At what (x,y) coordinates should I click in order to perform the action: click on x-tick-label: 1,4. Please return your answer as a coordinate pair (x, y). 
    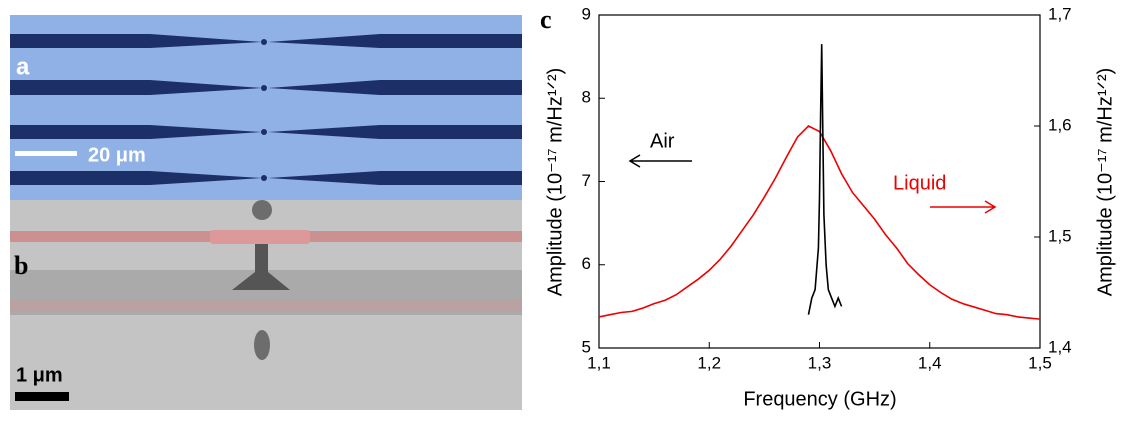
    Looking at the image, I should click on (930, 362).